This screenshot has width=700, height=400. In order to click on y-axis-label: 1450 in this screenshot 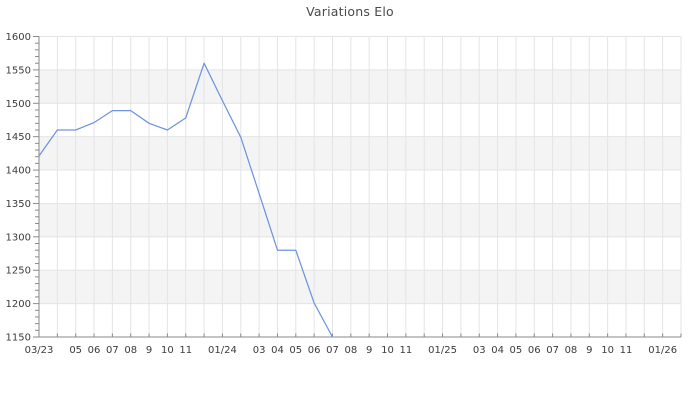, I will do `click(18, 137)`.